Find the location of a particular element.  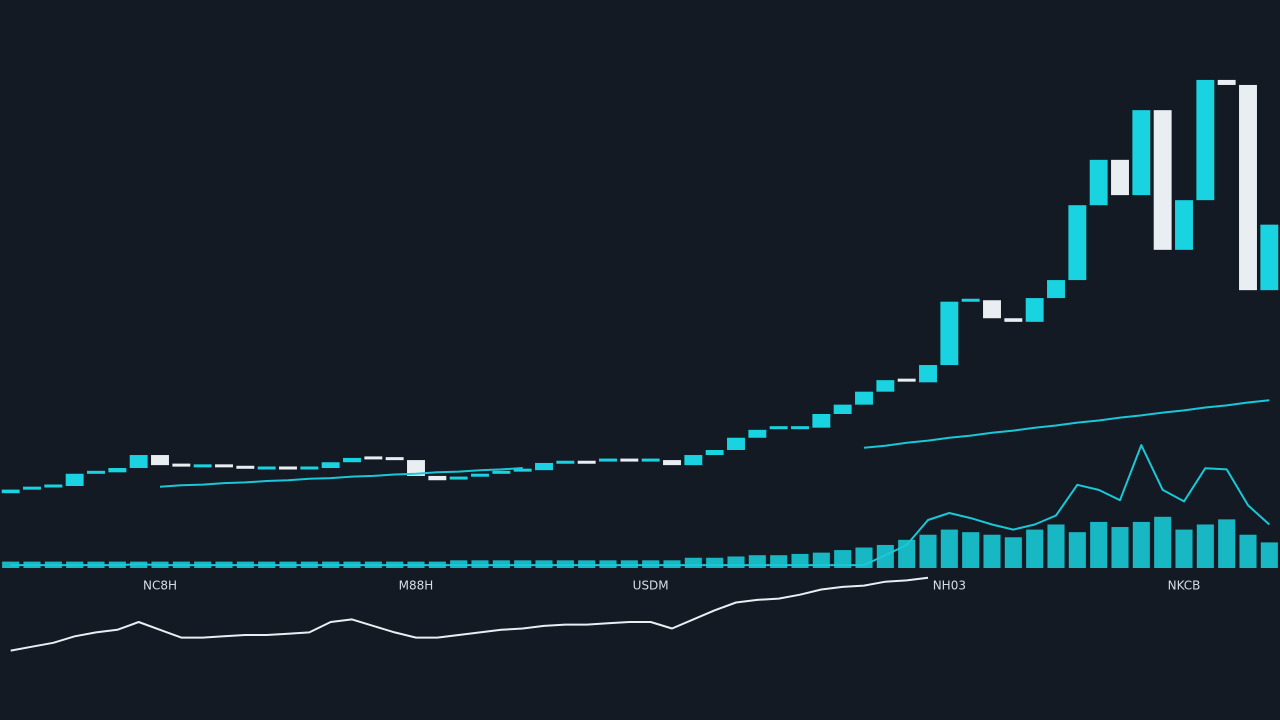

x-tick-label: USDM is located at coordinates (651, 586).